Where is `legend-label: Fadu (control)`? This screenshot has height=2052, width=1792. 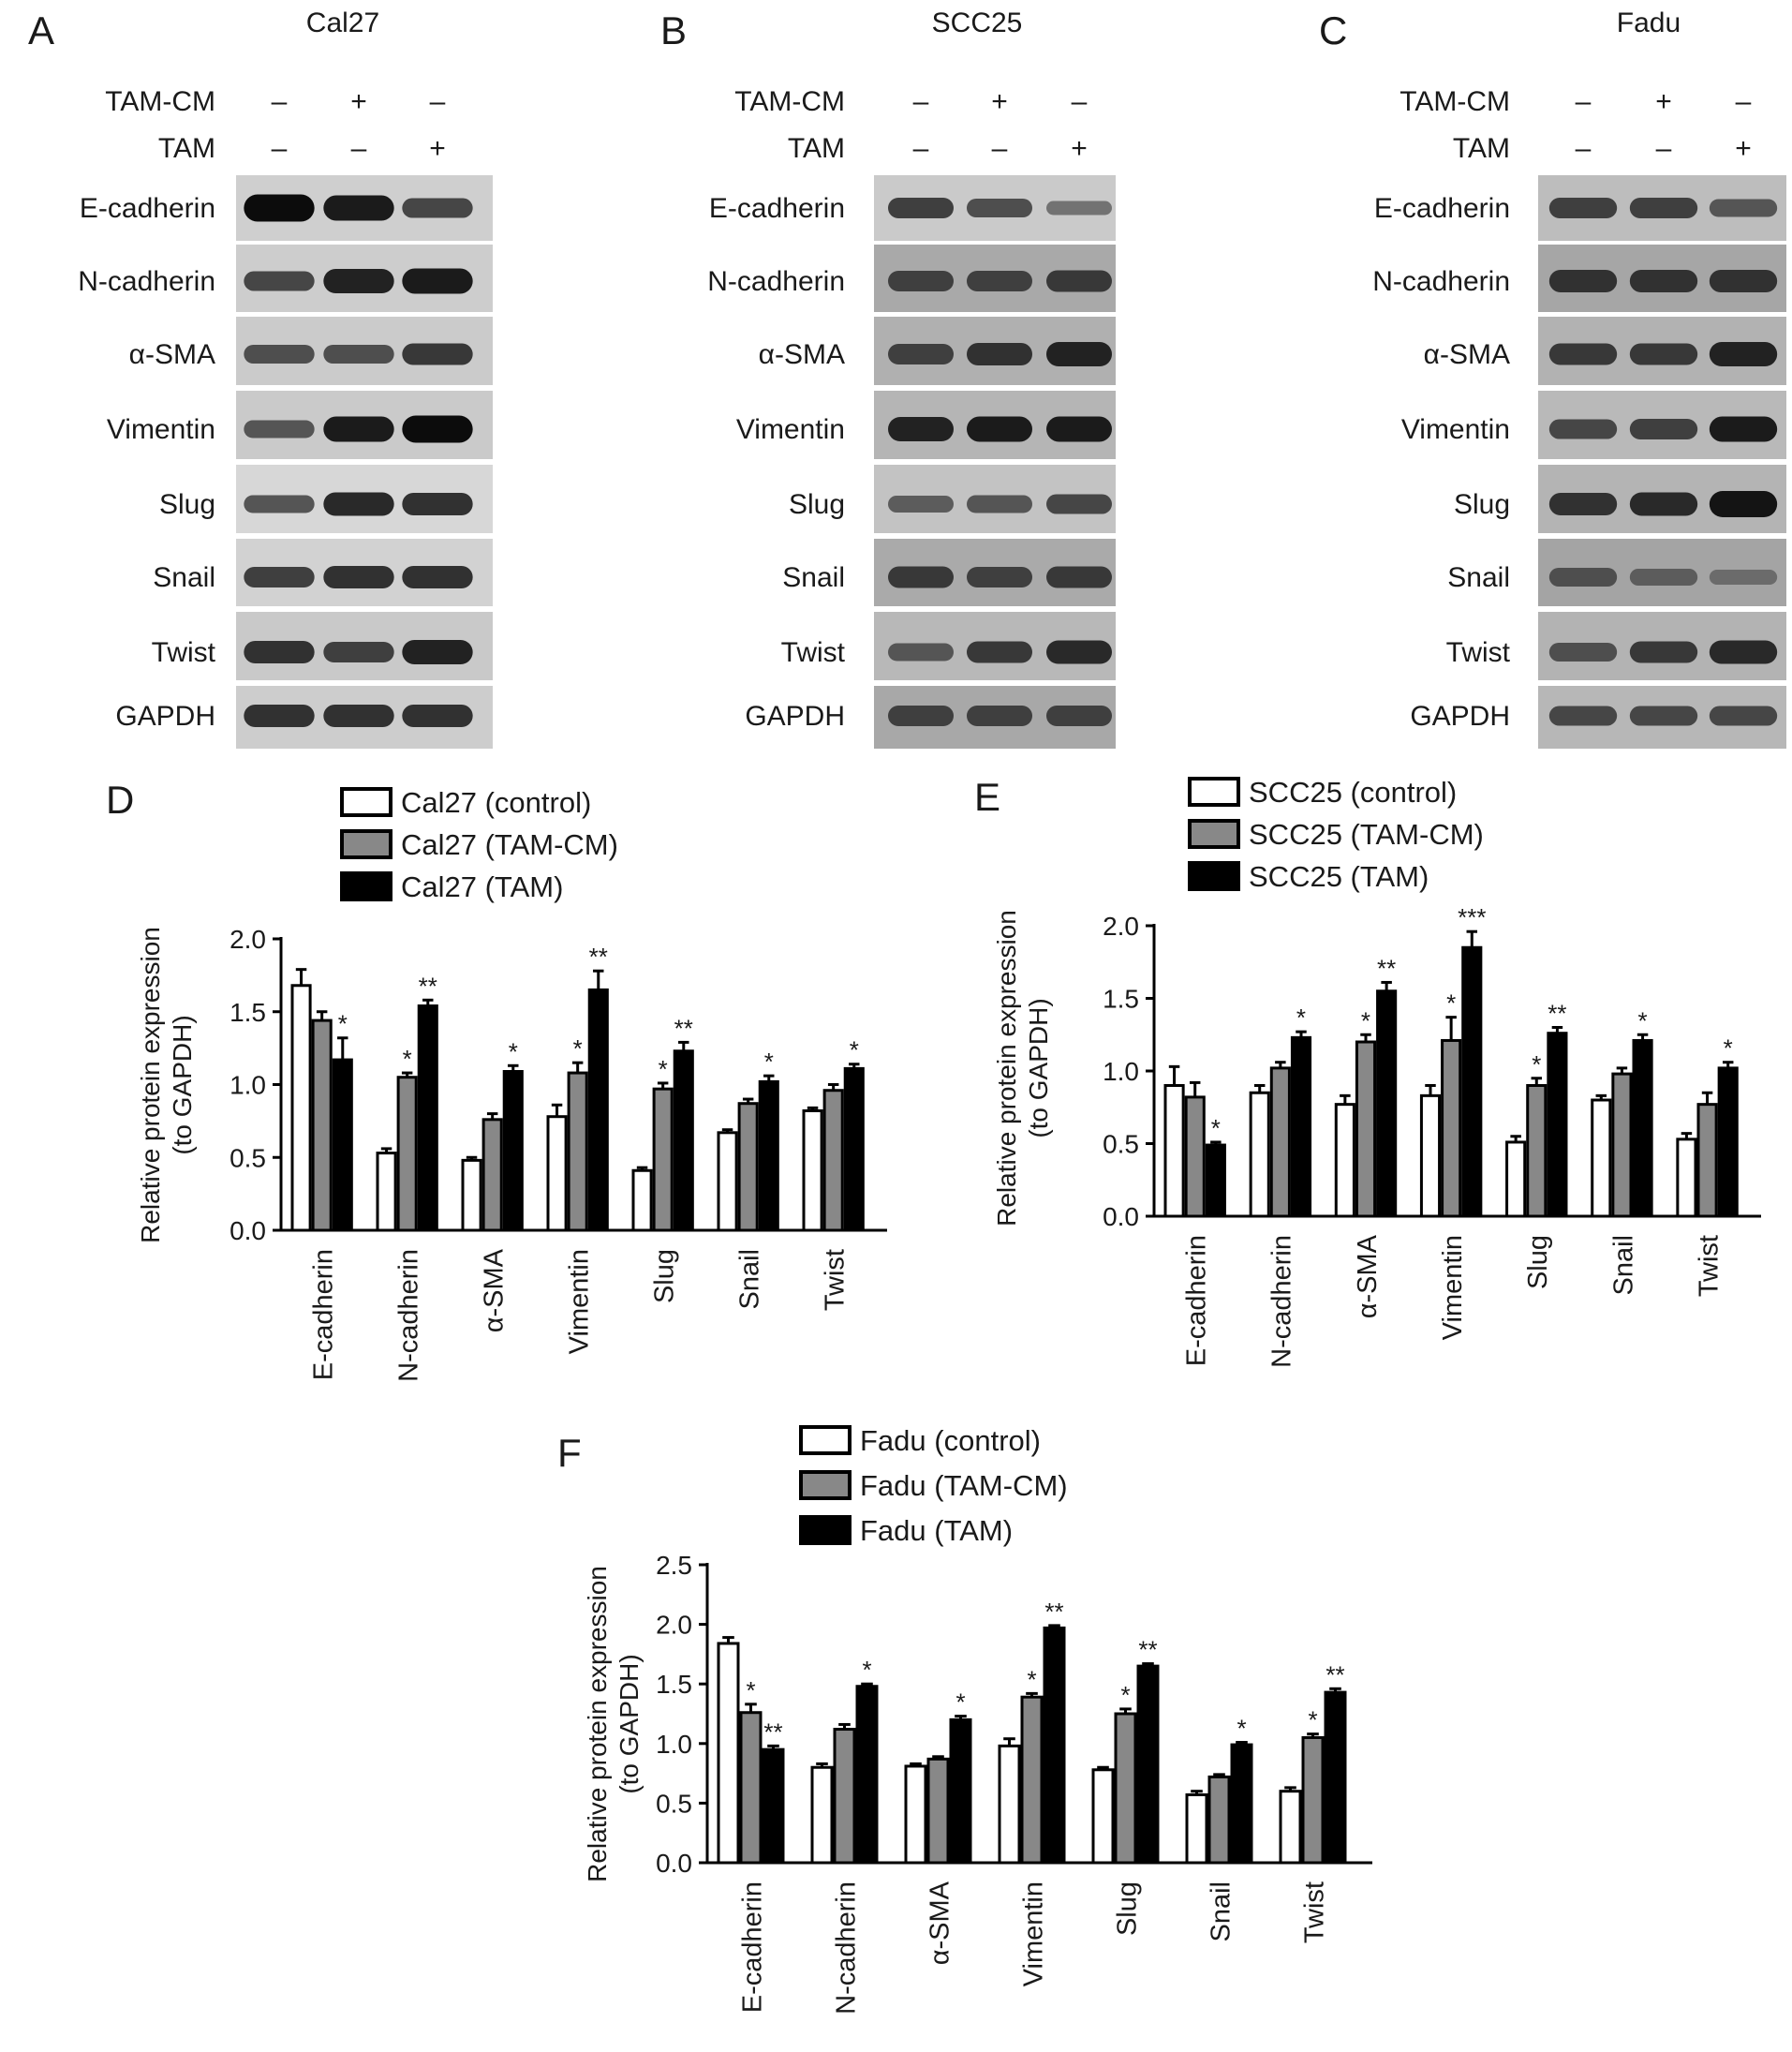 legend-label: Fadu (control) is located at coordinates (950, 1440).